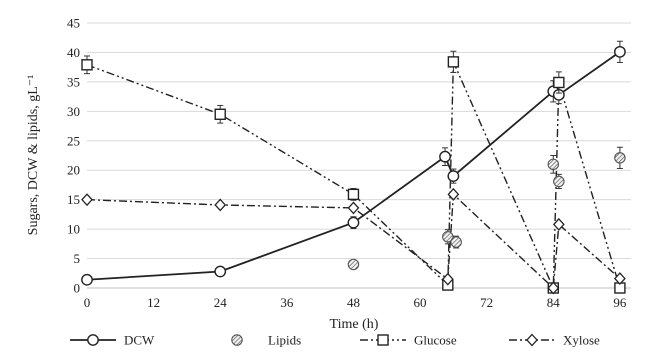  What do you see at coordinates (408, 340) in the screenshot?
I see `legend-item-glucose: Glucose` at bounding box center [408, 340].